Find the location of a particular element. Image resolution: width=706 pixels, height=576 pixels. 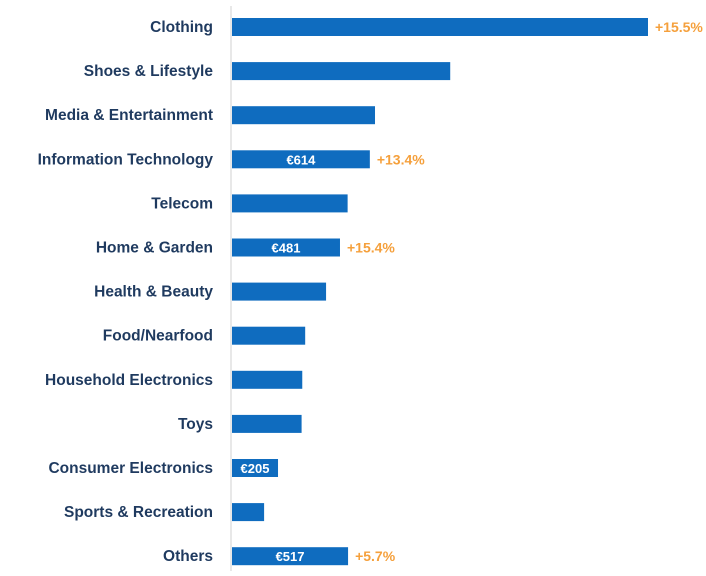

bar-value-label: €205 is located at coordinates (255, 468).